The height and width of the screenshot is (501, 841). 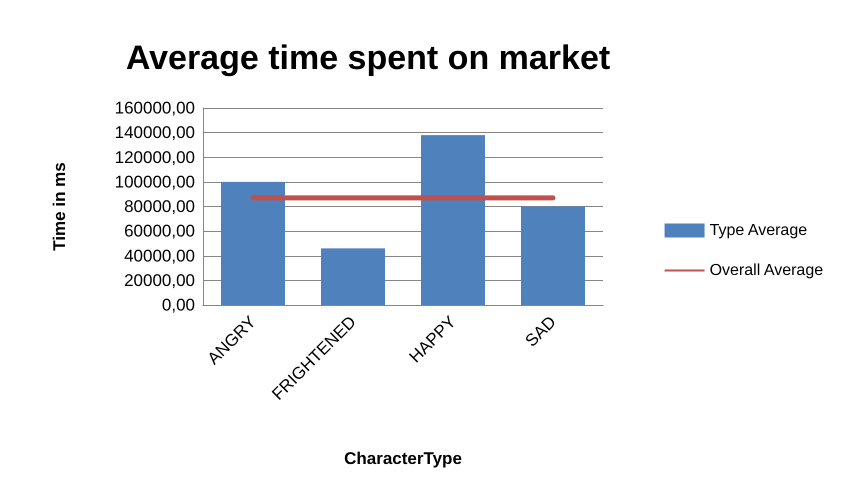 I want to click on y-tick-label: 80000,00, so click(x=159, y=206).